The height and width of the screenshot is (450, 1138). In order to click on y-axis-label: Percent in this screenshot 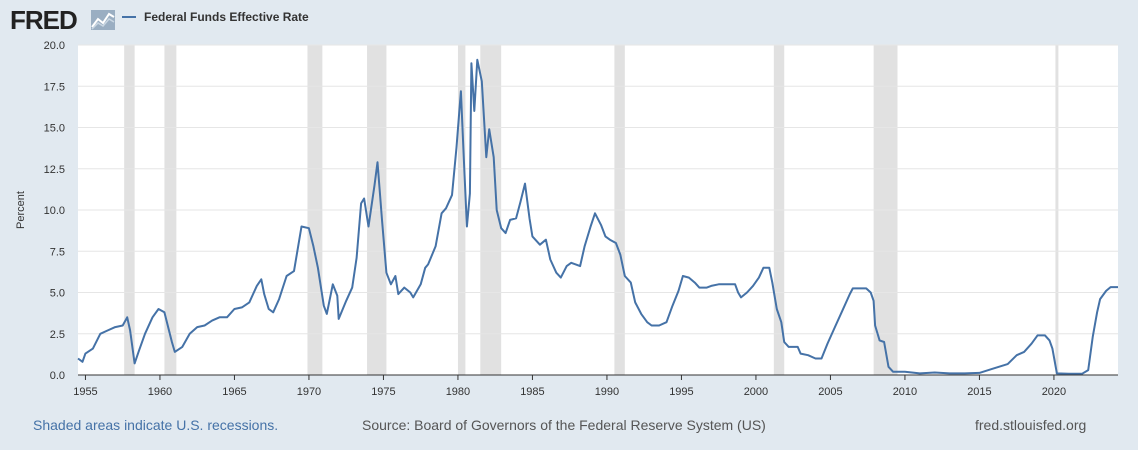, I will do `click(21, 210)`.